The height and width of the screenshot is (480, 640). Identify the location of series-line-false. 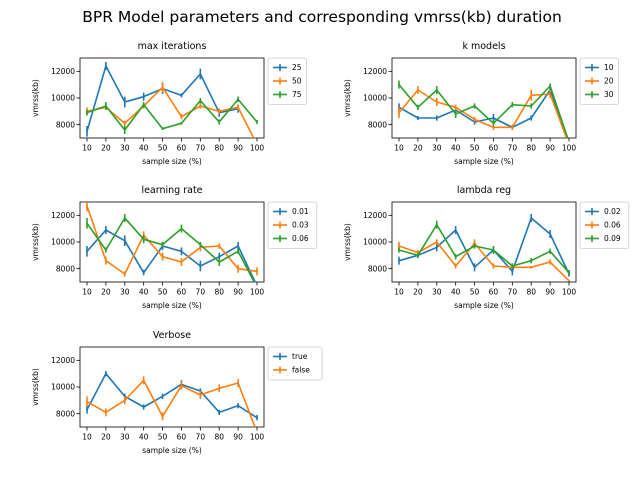
(171, 403).